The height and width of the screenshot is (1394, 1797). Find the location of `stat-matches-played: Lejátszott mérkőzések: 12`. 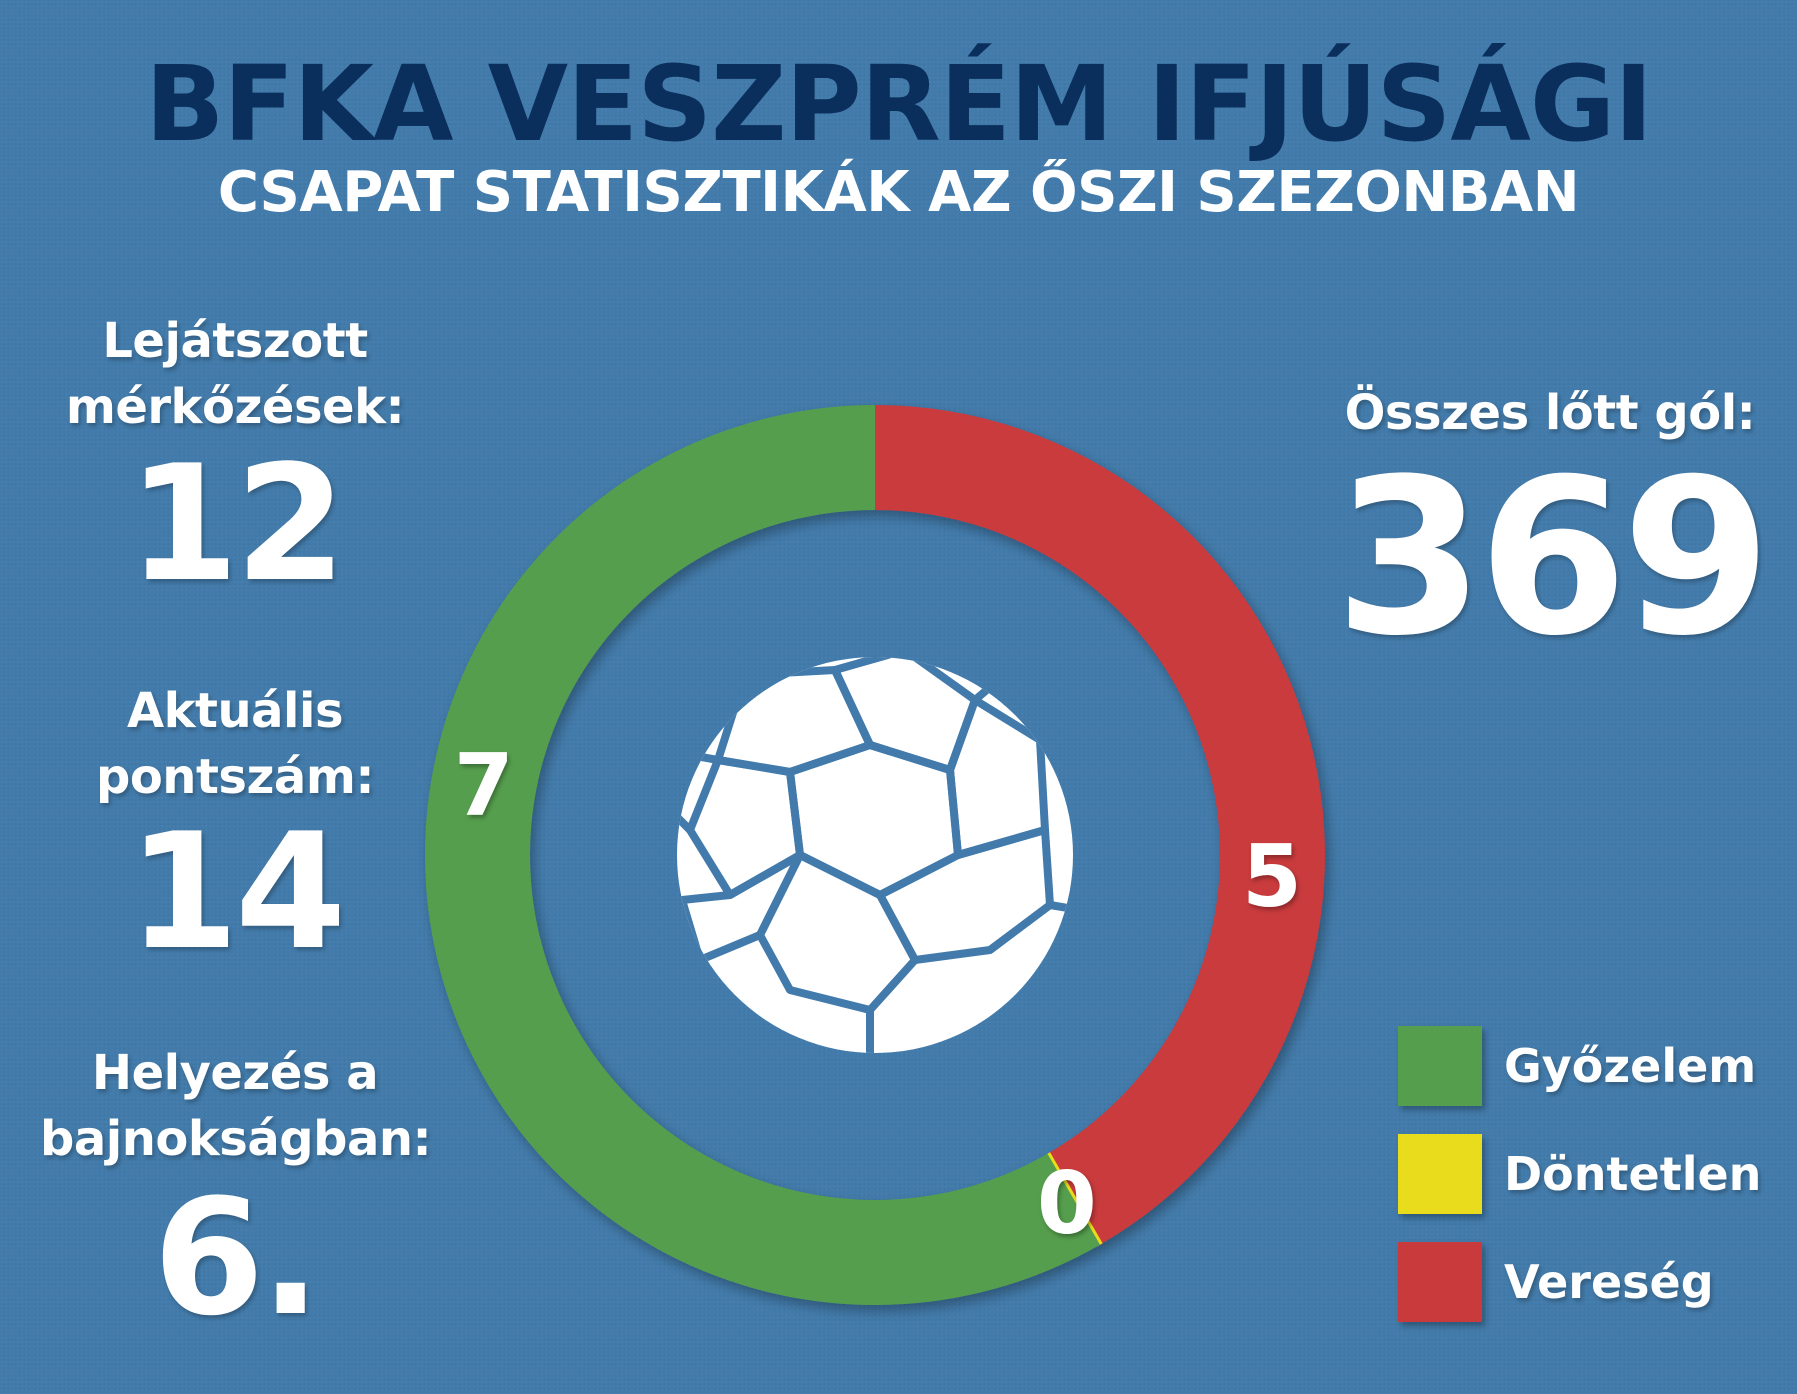

stat-matches-played: Lejátszott mérkőzések: 12 is located at coordinates (235, 456).